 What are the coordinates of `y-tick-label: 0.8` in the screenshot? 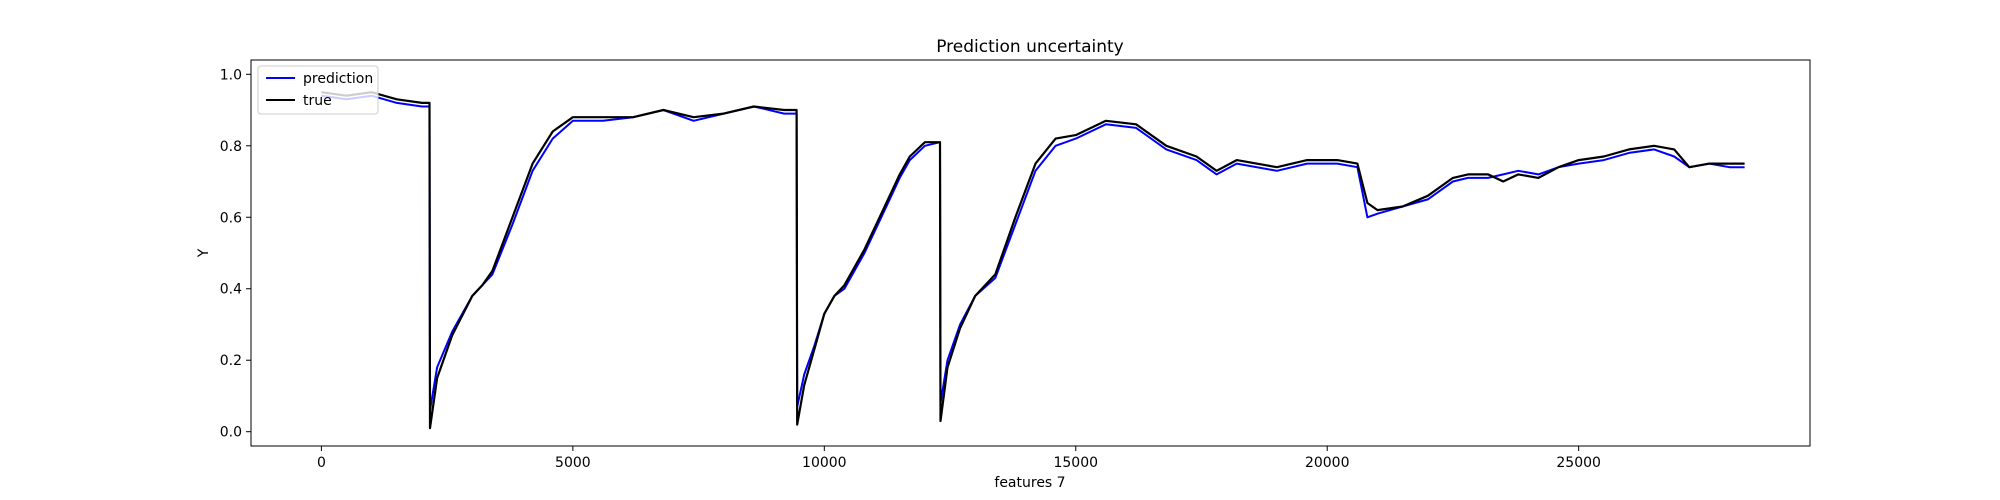 It's located at (231, 147).